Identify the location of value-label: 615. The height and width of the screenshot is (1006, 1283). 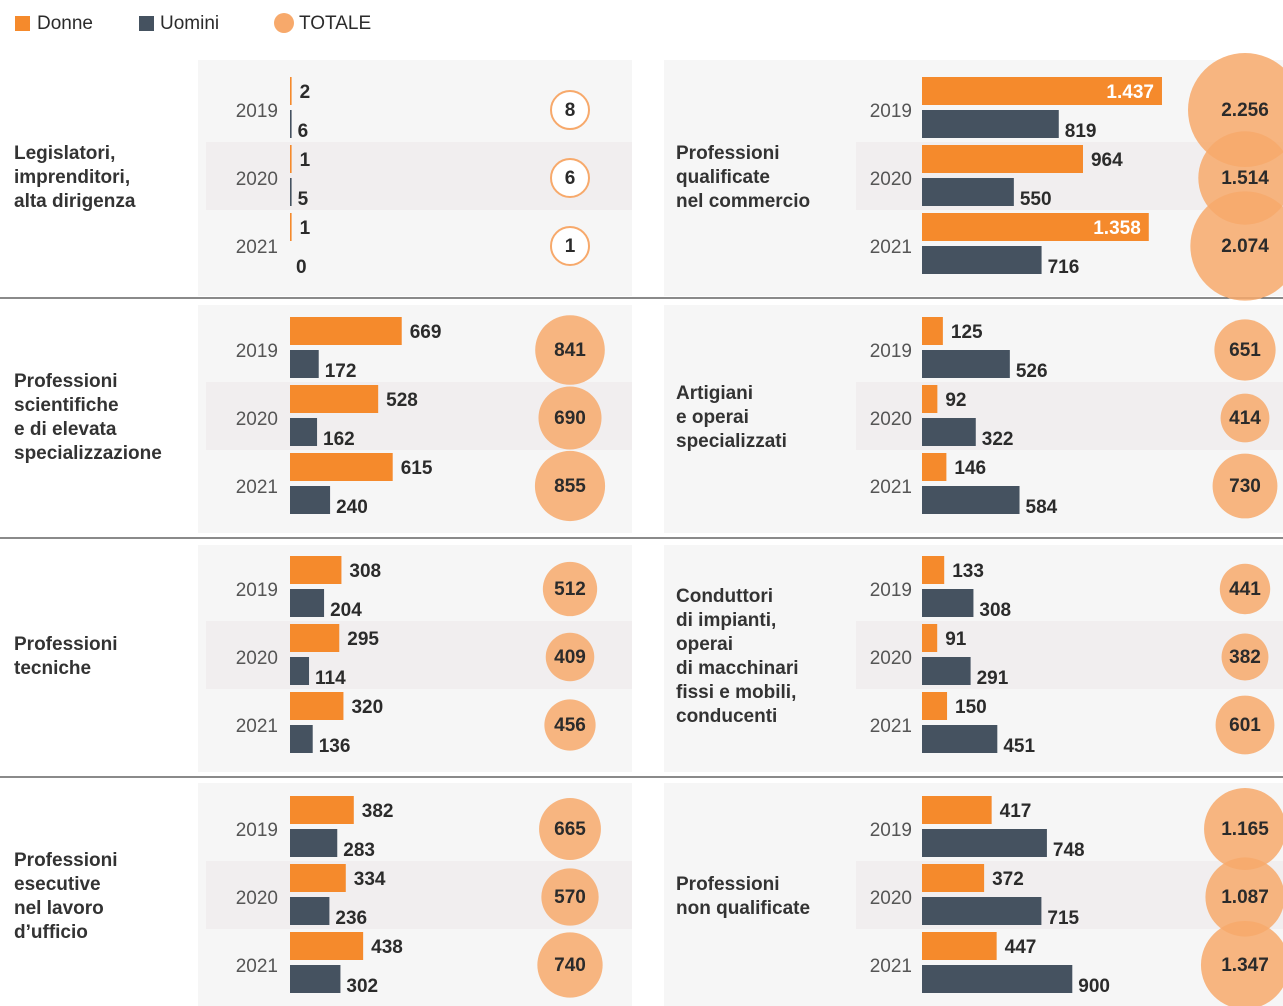
(417, 468).